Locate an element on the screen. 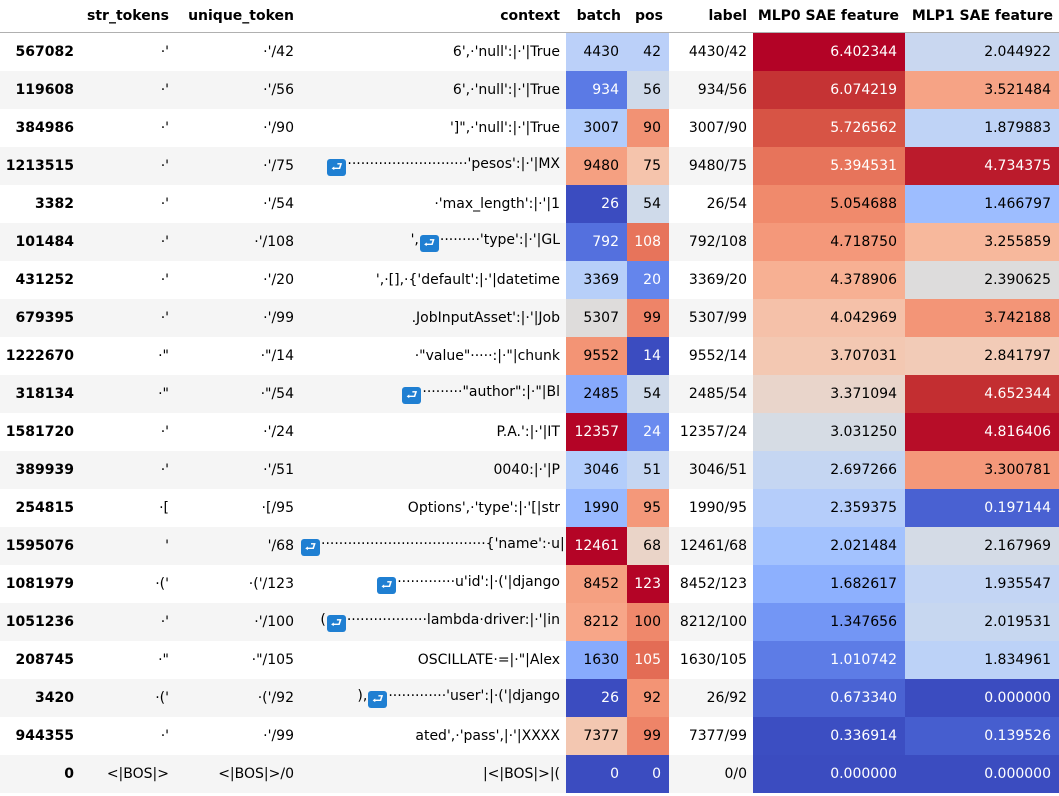 This screenshot has width=1059, height=796. pos-cell: 51 is located at coordinates (648, 470).